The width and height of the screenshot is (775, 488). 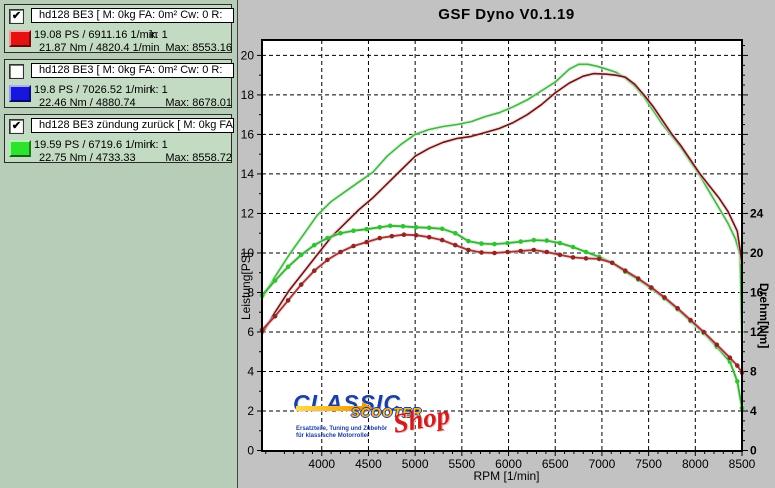 I want to click on run1-color-swatch, so click(x=20, y=38).